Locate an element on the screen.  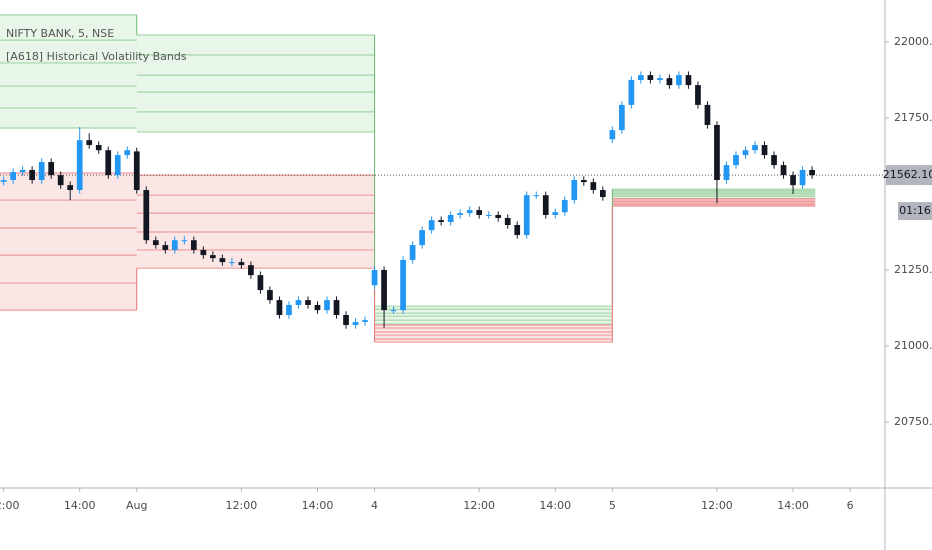
y-tick-label: 22000.00 is located at coordinates (913, 41).